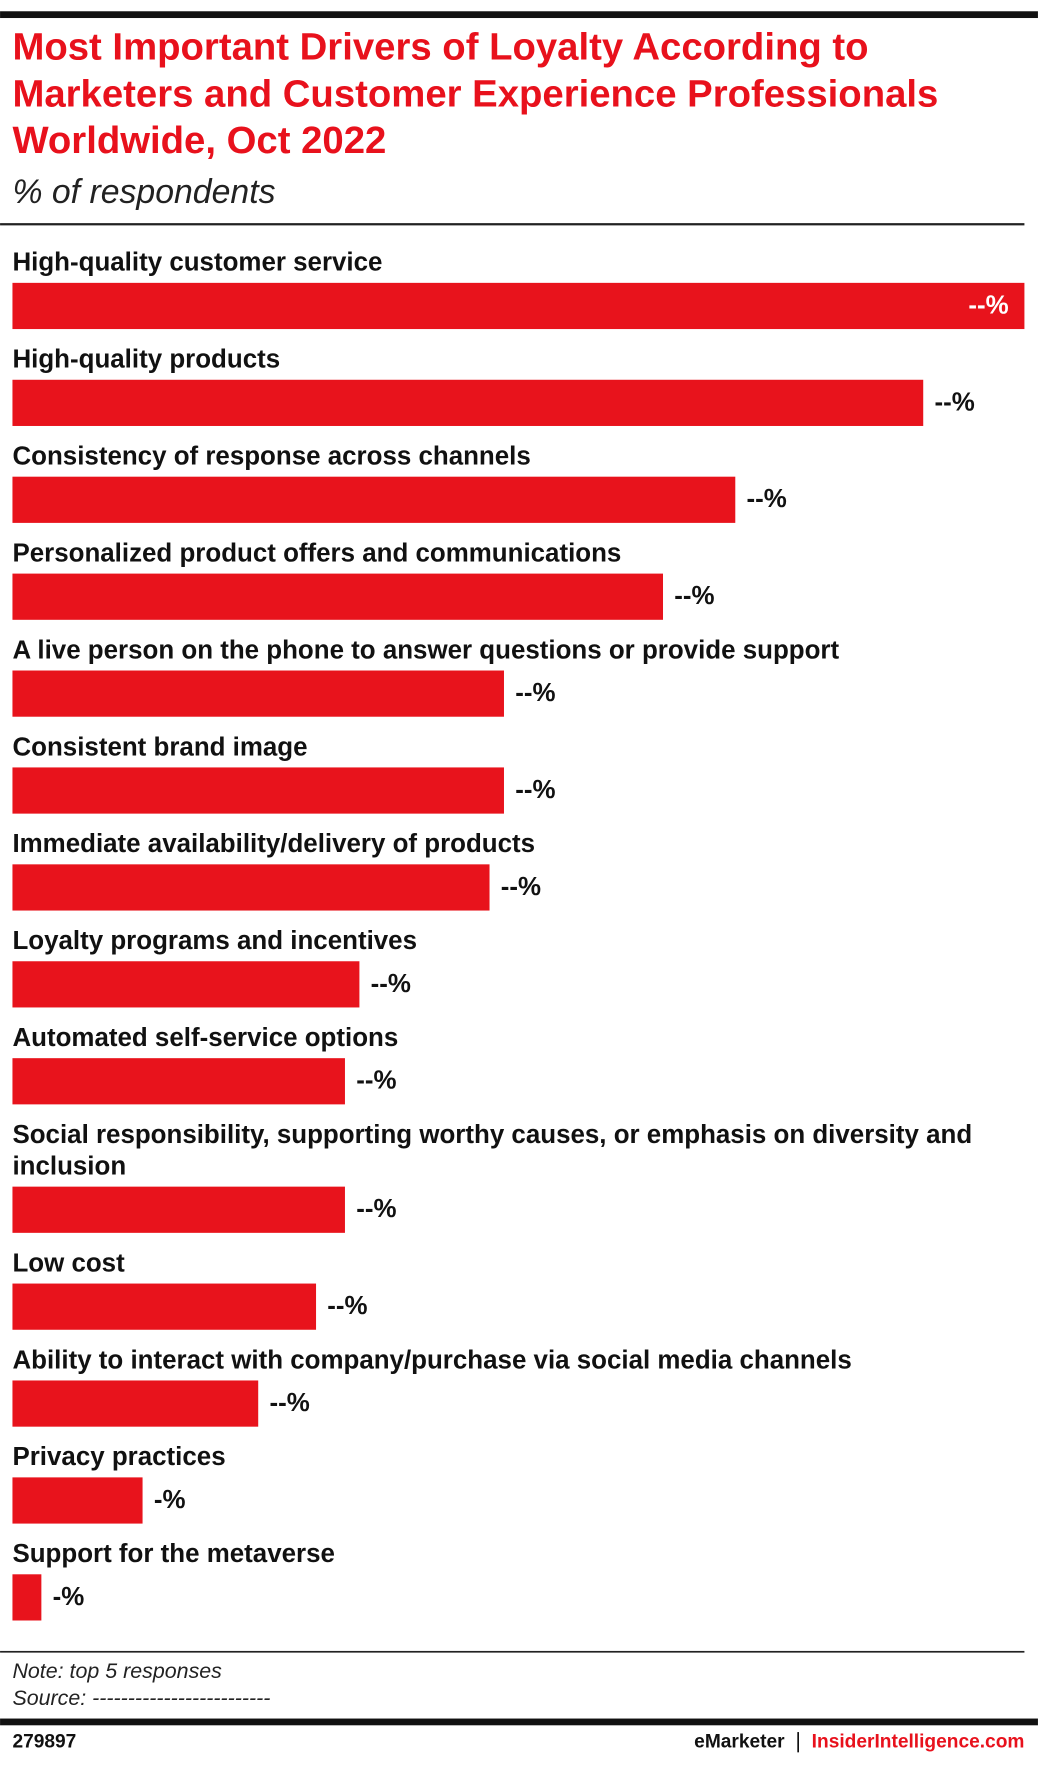 Image resolution: width=1038 pixels, height=1767 pixels. I want to click on chart-subtitle: % of respondents, so click(143, 192).